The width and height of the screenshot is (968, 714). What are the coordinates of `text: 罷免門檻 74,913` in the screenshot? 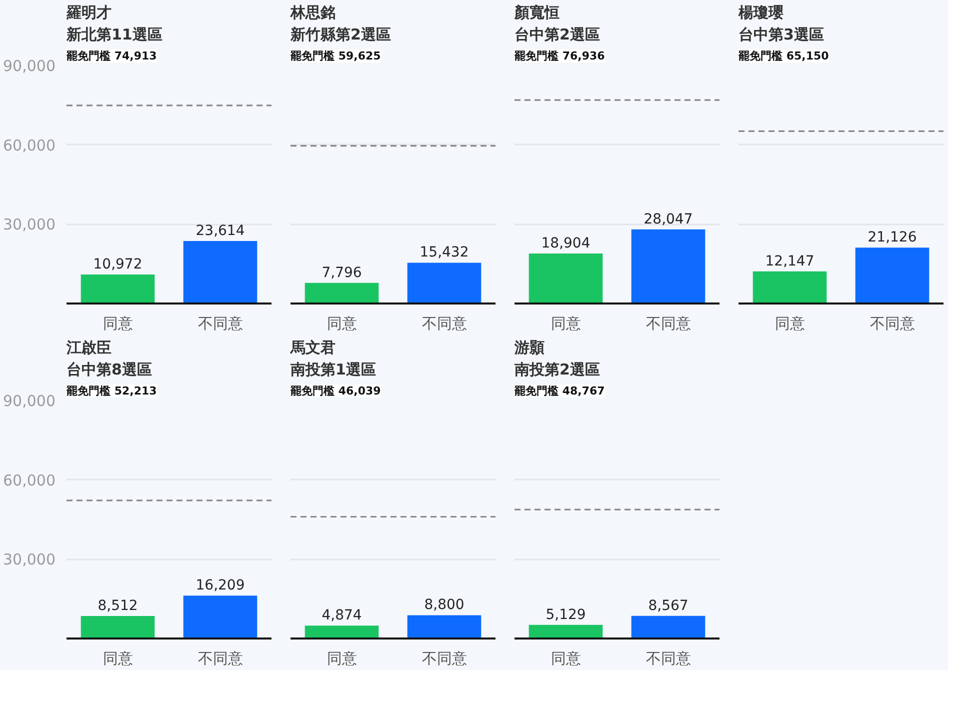 It's located at (111, 56).